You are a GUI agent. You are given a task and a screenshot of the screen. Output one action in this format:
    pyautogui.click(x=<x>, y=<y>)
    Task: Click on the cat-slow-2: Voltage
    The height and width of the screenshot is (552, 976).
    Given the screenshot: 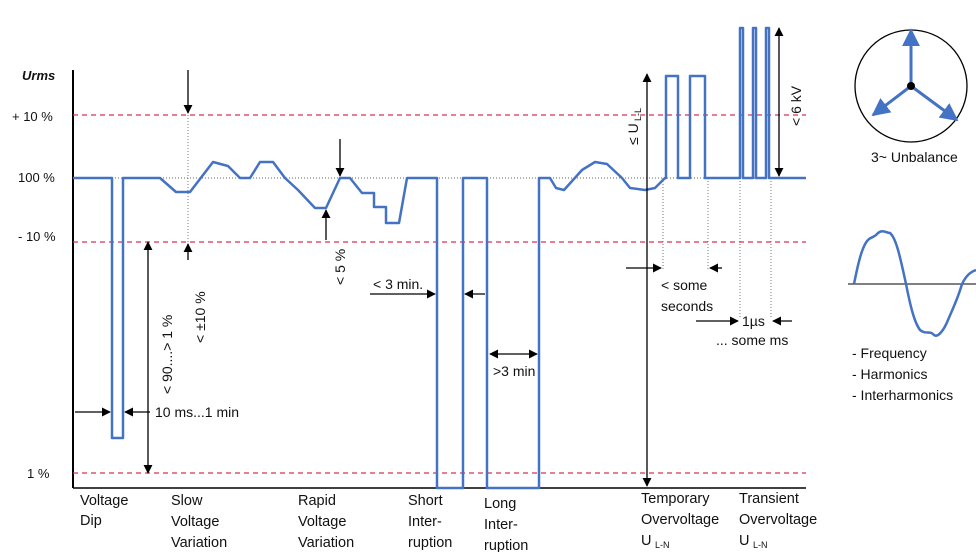 What is the action you would take?
    pyautogui.click(x=195, y=522)
    